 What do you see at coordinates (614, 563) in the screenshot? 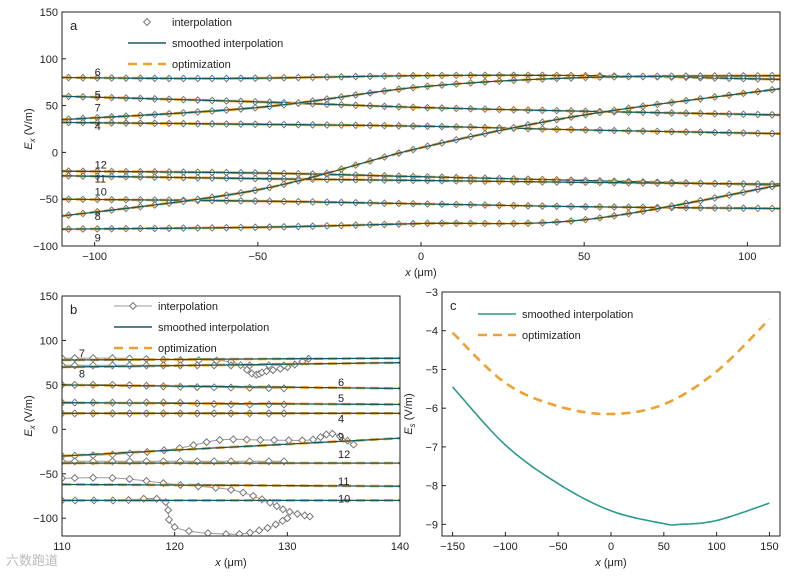
I see `x-axis-unit: (μm)` at bounding box center [614, 563].